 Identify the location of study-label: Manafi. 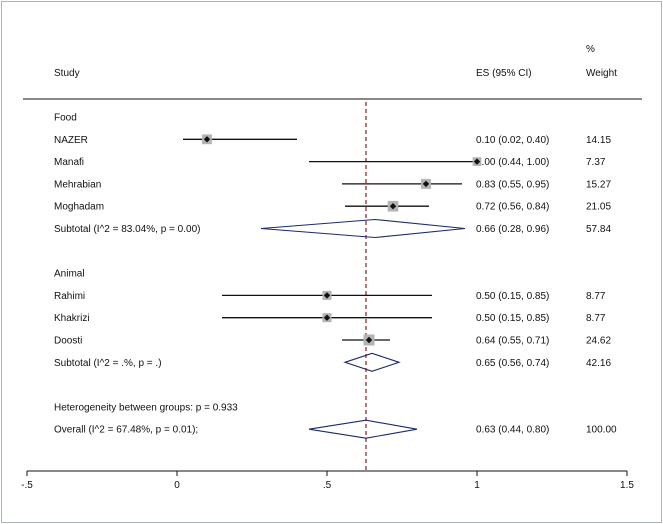
(69, 162).